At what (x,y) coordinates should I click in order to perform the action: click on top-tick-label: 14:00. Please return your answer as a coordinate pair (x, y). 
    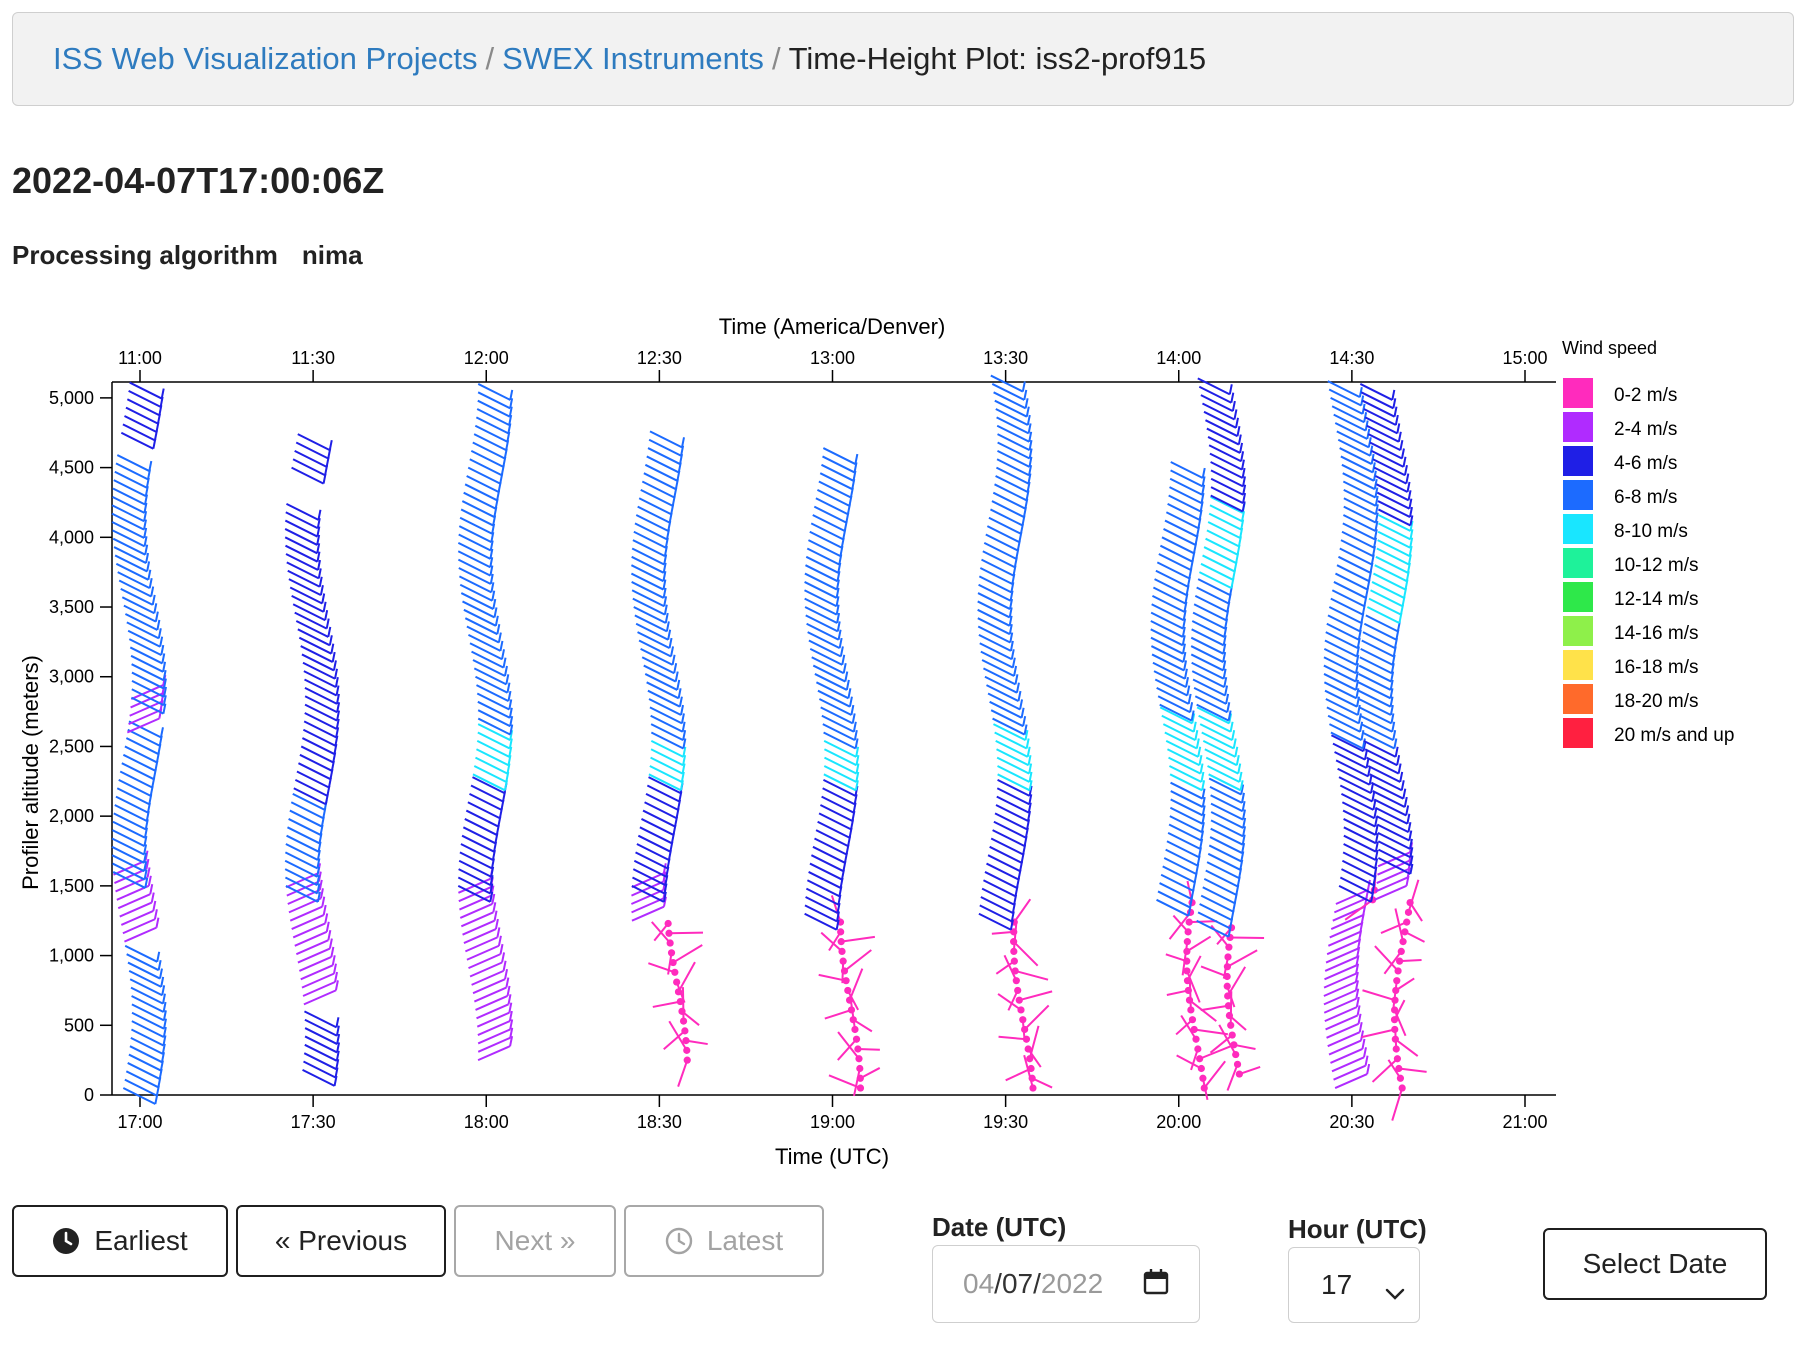
    Looking at the image, I should click on (1178, 358).